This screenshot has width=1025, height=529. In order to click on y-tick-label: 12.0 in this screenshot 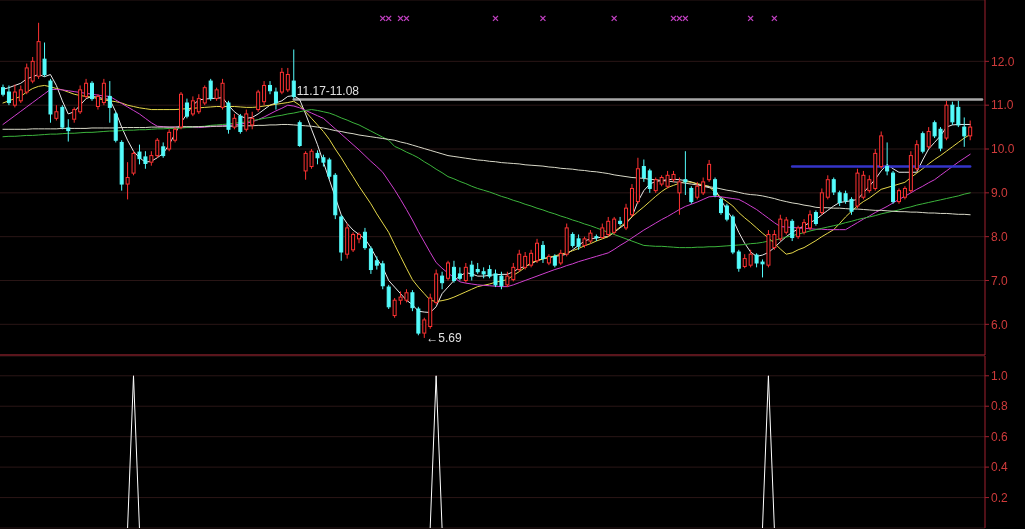, I will do `click(1003, 61)`.